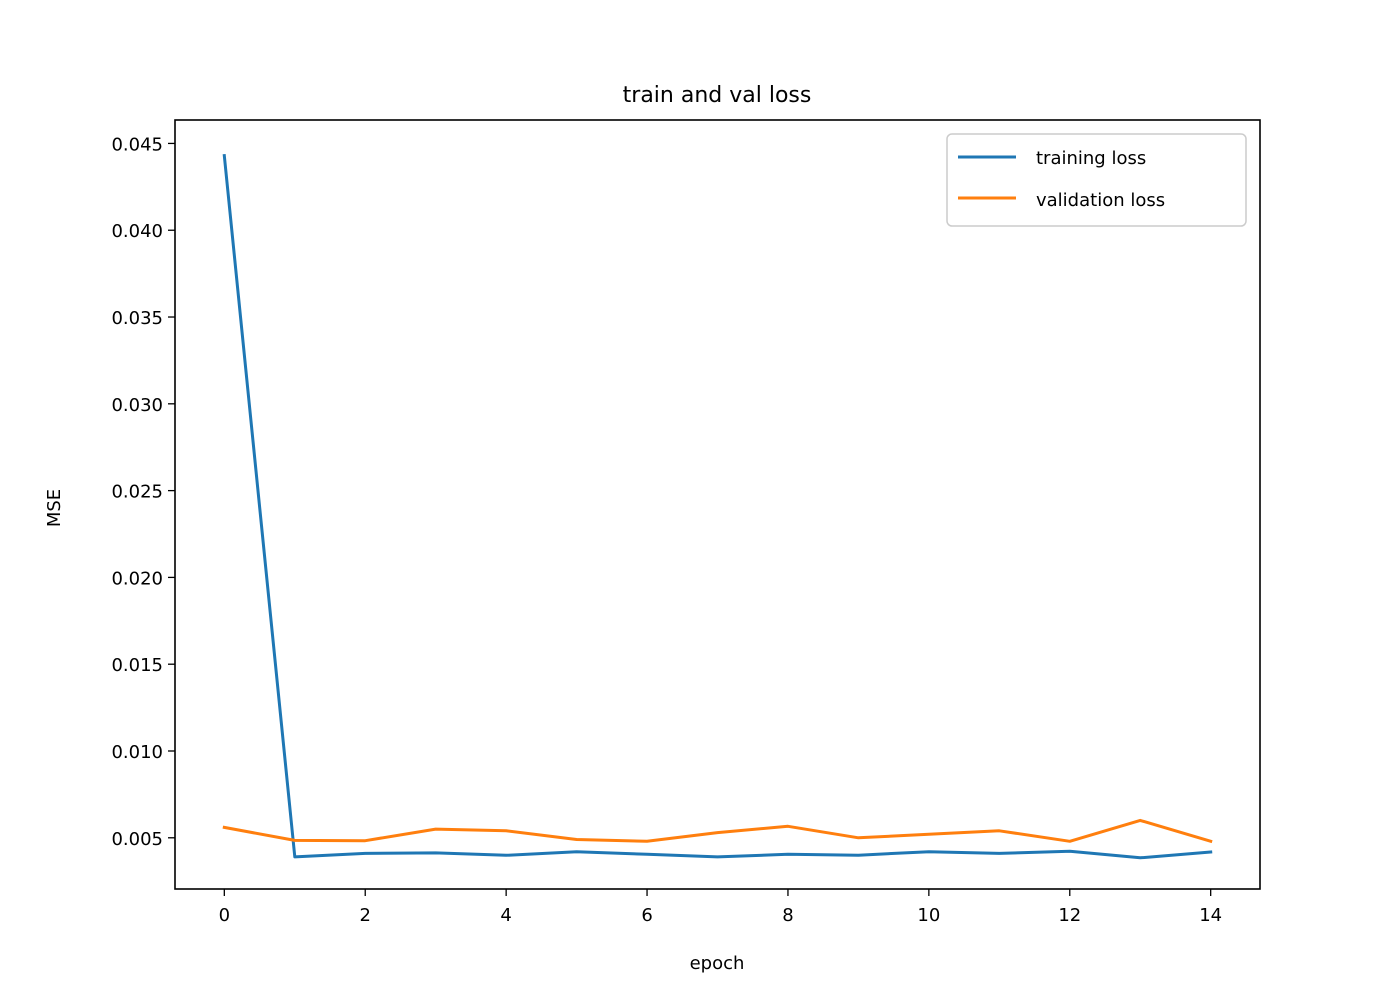  I want to click on validation-loss-line, so click(717, 831).